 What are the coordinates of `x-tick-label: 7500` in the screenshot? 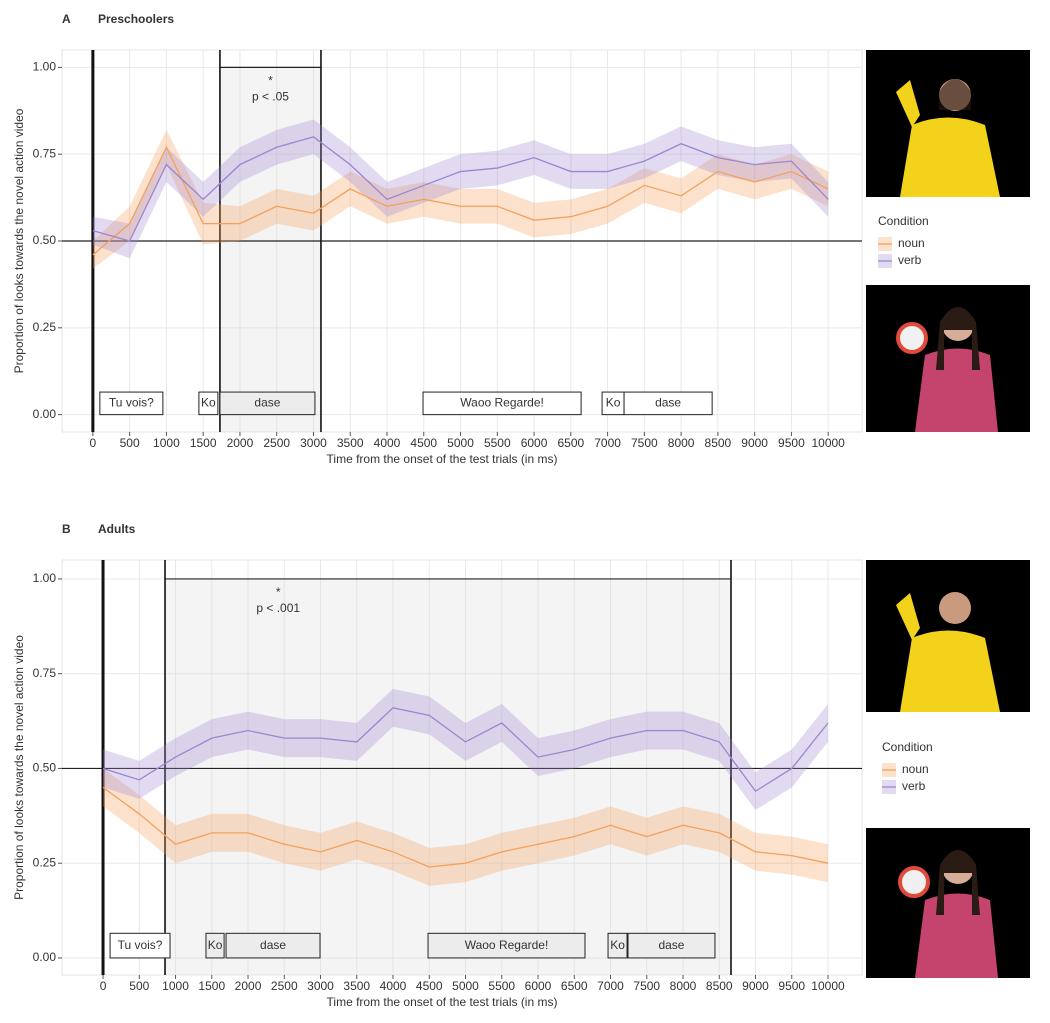 It's located at (644, 443).